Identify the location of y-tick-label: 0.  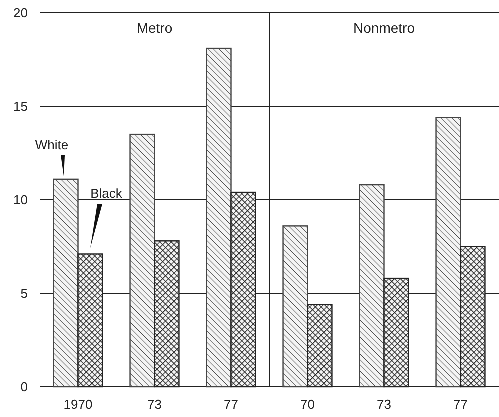
(24, 387).